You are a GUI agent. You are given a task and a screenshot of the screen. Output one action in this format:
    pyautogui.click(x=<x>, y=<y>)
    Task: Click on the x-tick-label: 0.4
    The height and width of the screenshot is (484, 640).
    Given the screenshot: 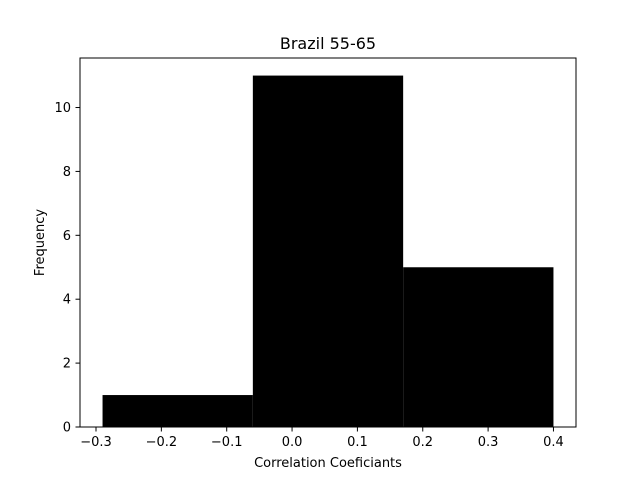 What is the action you would take?
    pyautogui.click(x=553, y=442)
    